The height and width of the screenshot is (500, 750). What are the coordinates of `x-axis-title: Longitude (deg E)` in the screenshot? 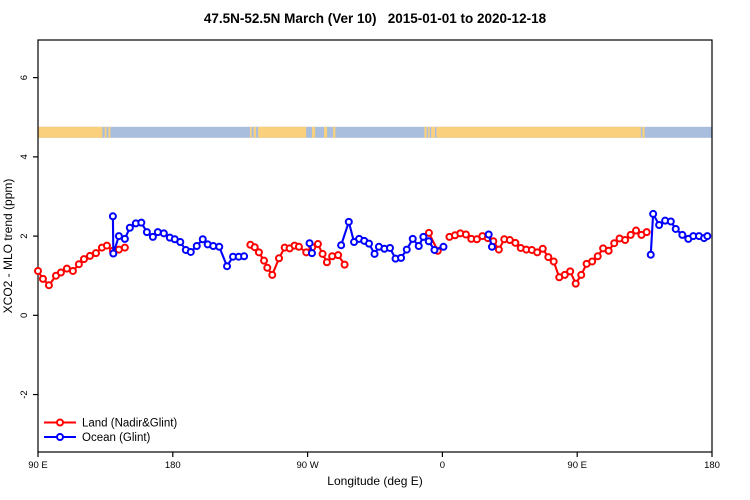 It's located at (374, 481).